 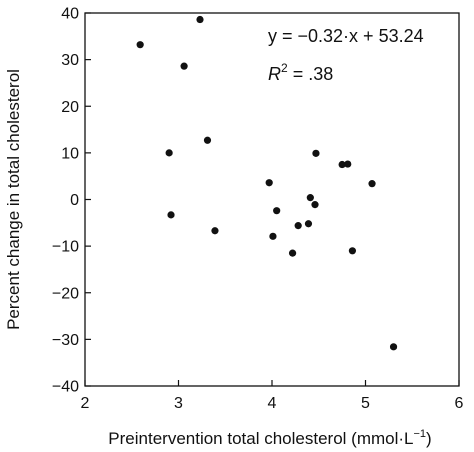 I want to click on y-axis-ticks: 40 30 20 10 0 −10 −20 −30 −40, so click(x=71, y=201).